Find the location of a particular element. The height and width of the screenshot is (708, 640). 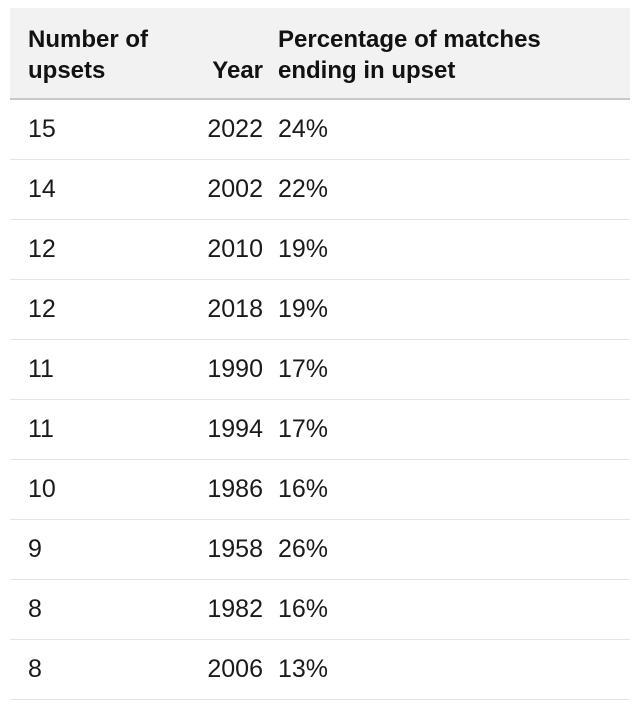

upsets-cell: 15 is located at coordinates (106, 129).